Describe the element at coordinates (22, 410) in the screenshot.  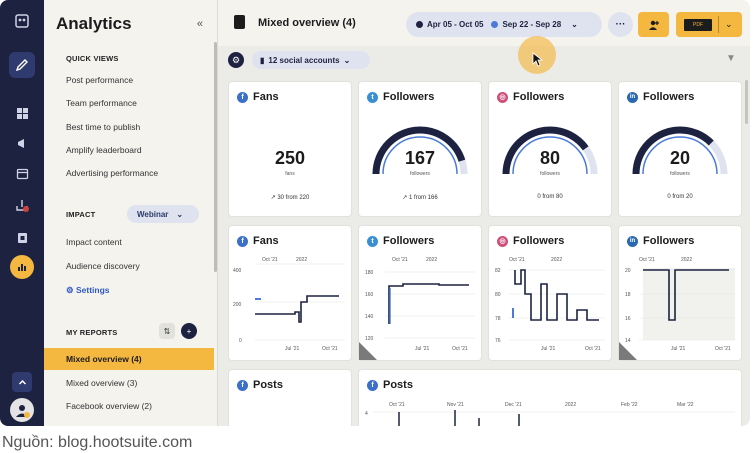
I see `avatar` at that location.